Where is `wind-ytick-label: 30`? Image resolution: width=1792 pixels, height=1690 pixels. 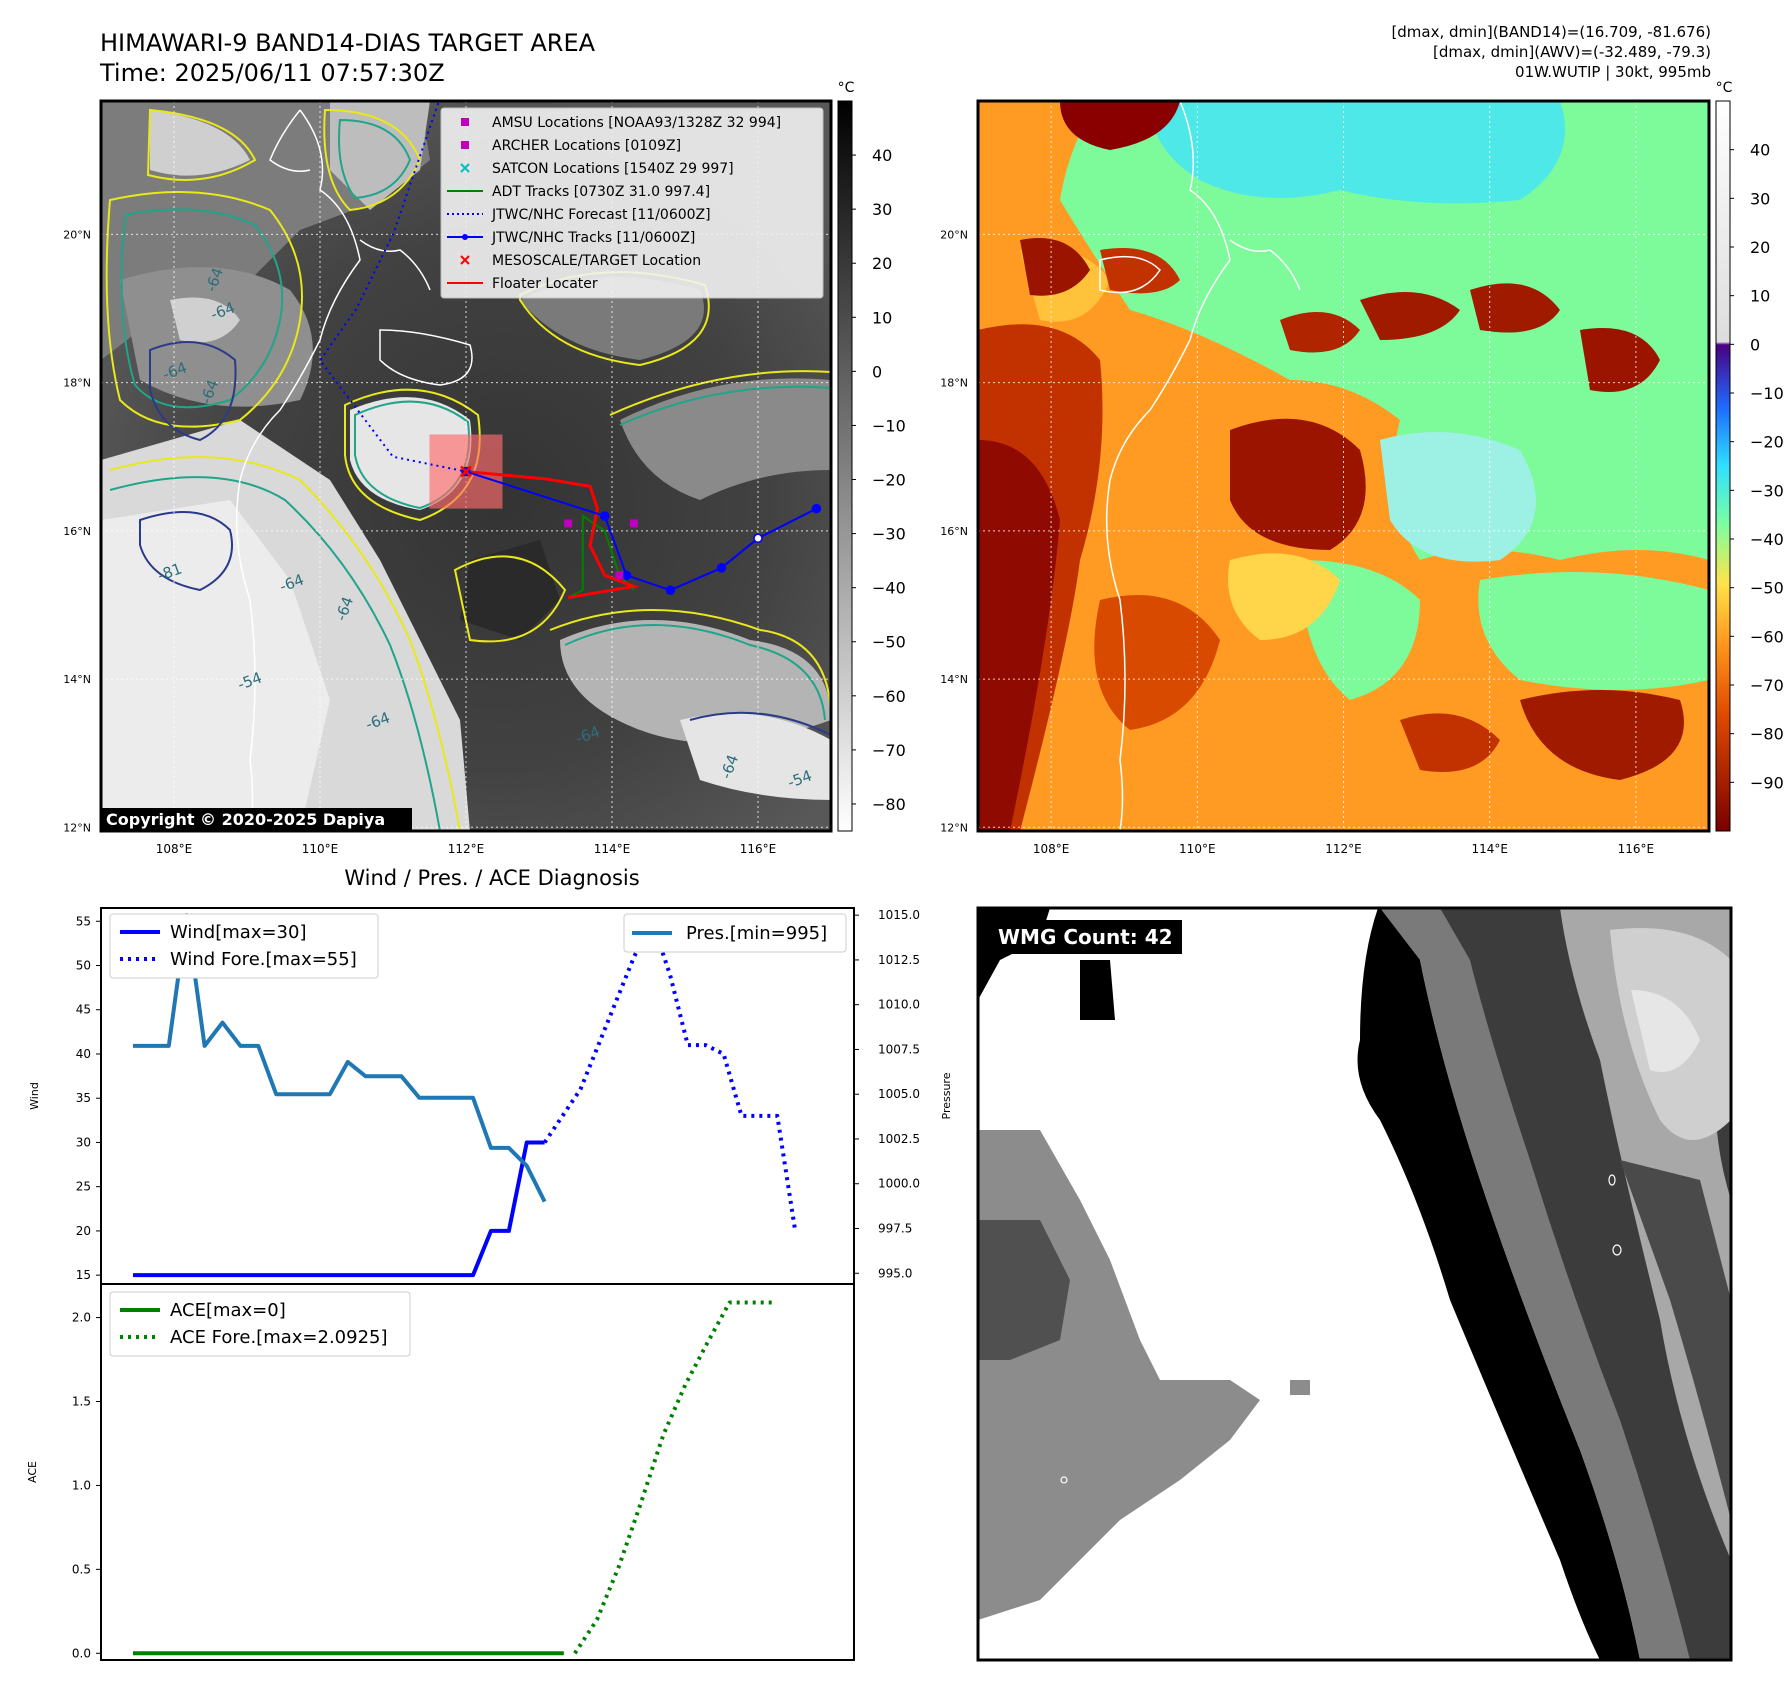
wind-ytick-label: 30 is located at coordinates (83, 1142).